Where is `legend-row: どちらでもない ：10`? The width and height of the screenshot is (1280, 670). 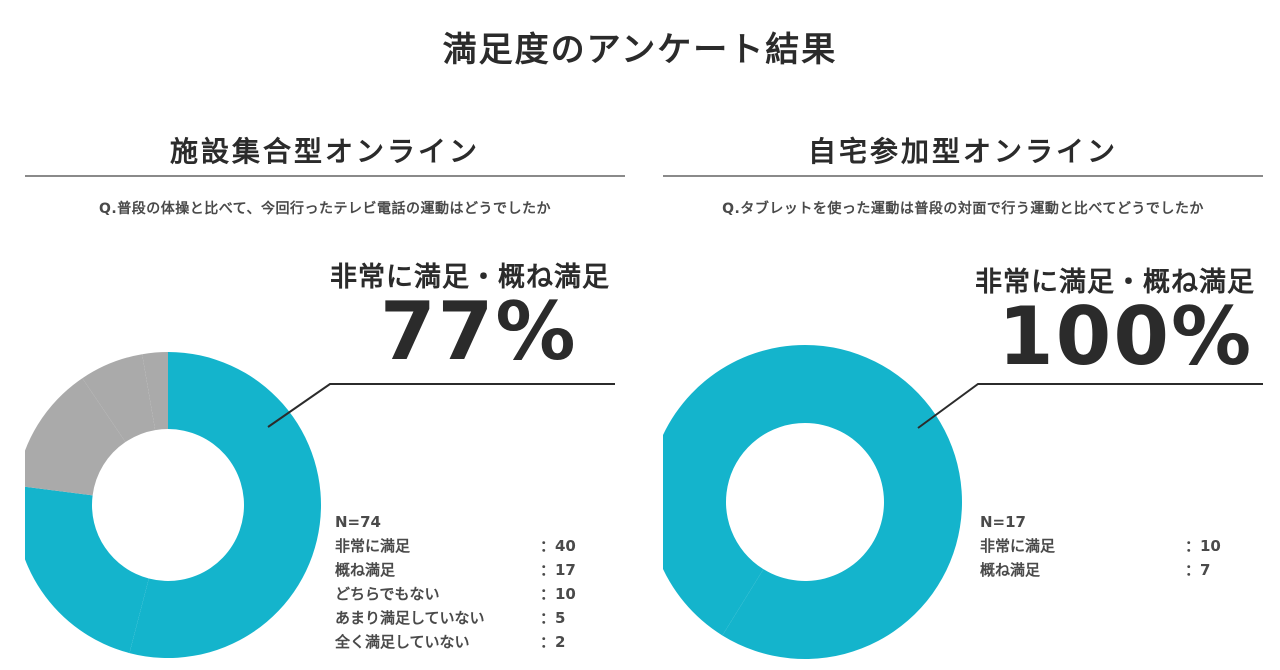
legend-row: どちらでもない ：10 is located at coordinates (465, 594).